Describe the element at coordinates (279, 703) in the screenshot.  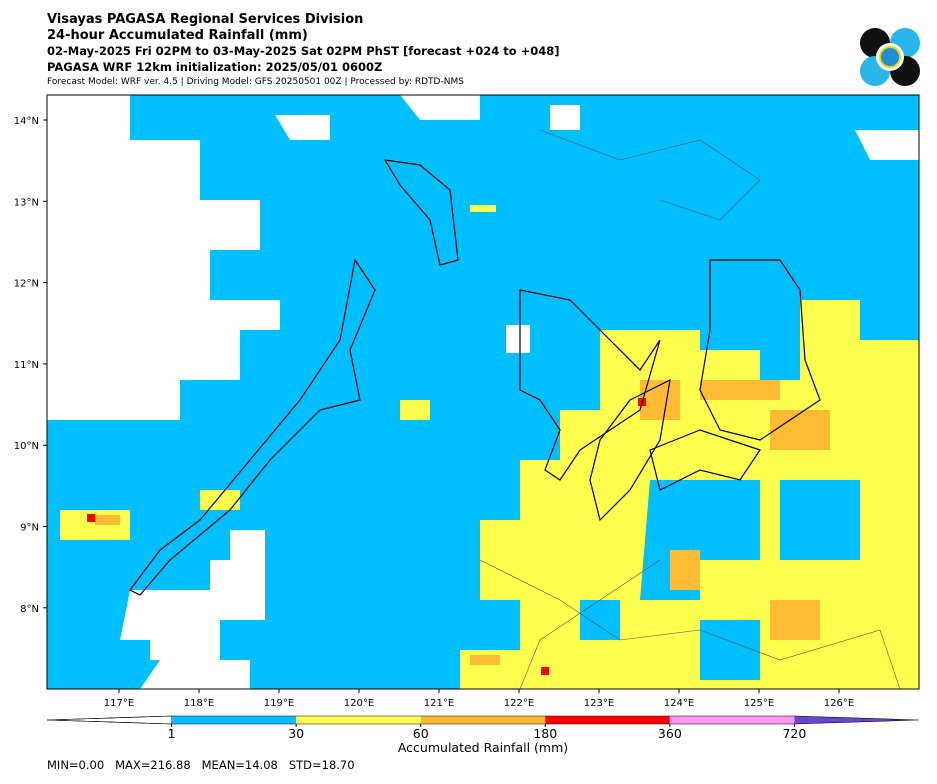
I see `x-tick-label: 119°E` at that location.